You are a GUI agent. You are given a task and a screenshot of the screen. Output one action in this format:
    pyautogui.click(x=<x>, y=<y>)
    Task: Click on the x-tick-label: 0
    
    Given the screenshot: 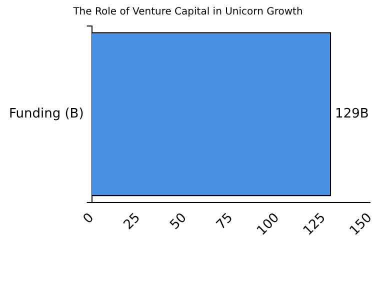 What is the action you would take?
    pyautogui.click(x=89, y=219)
    